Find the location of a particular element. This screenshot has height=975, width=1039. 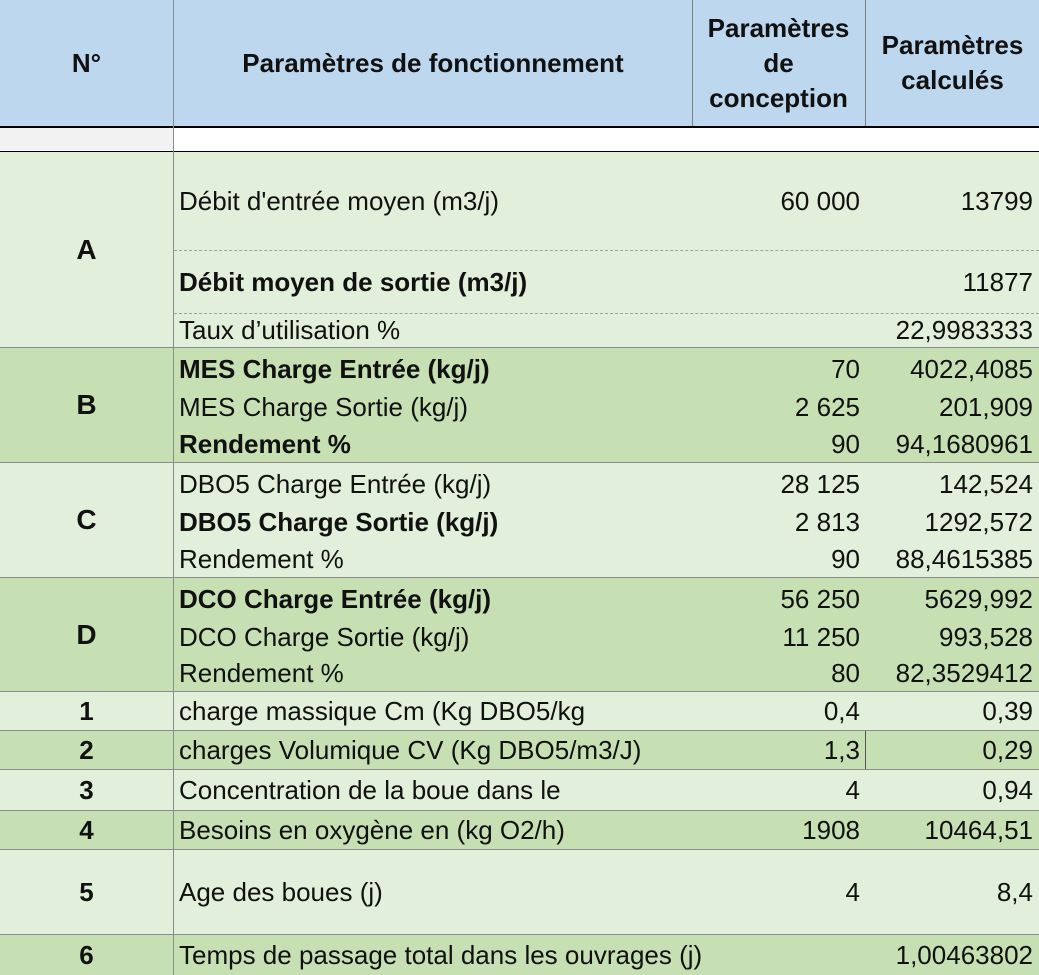

table-row: Age des boues (j) 4 8,4 is located at coordinates (606, 892).